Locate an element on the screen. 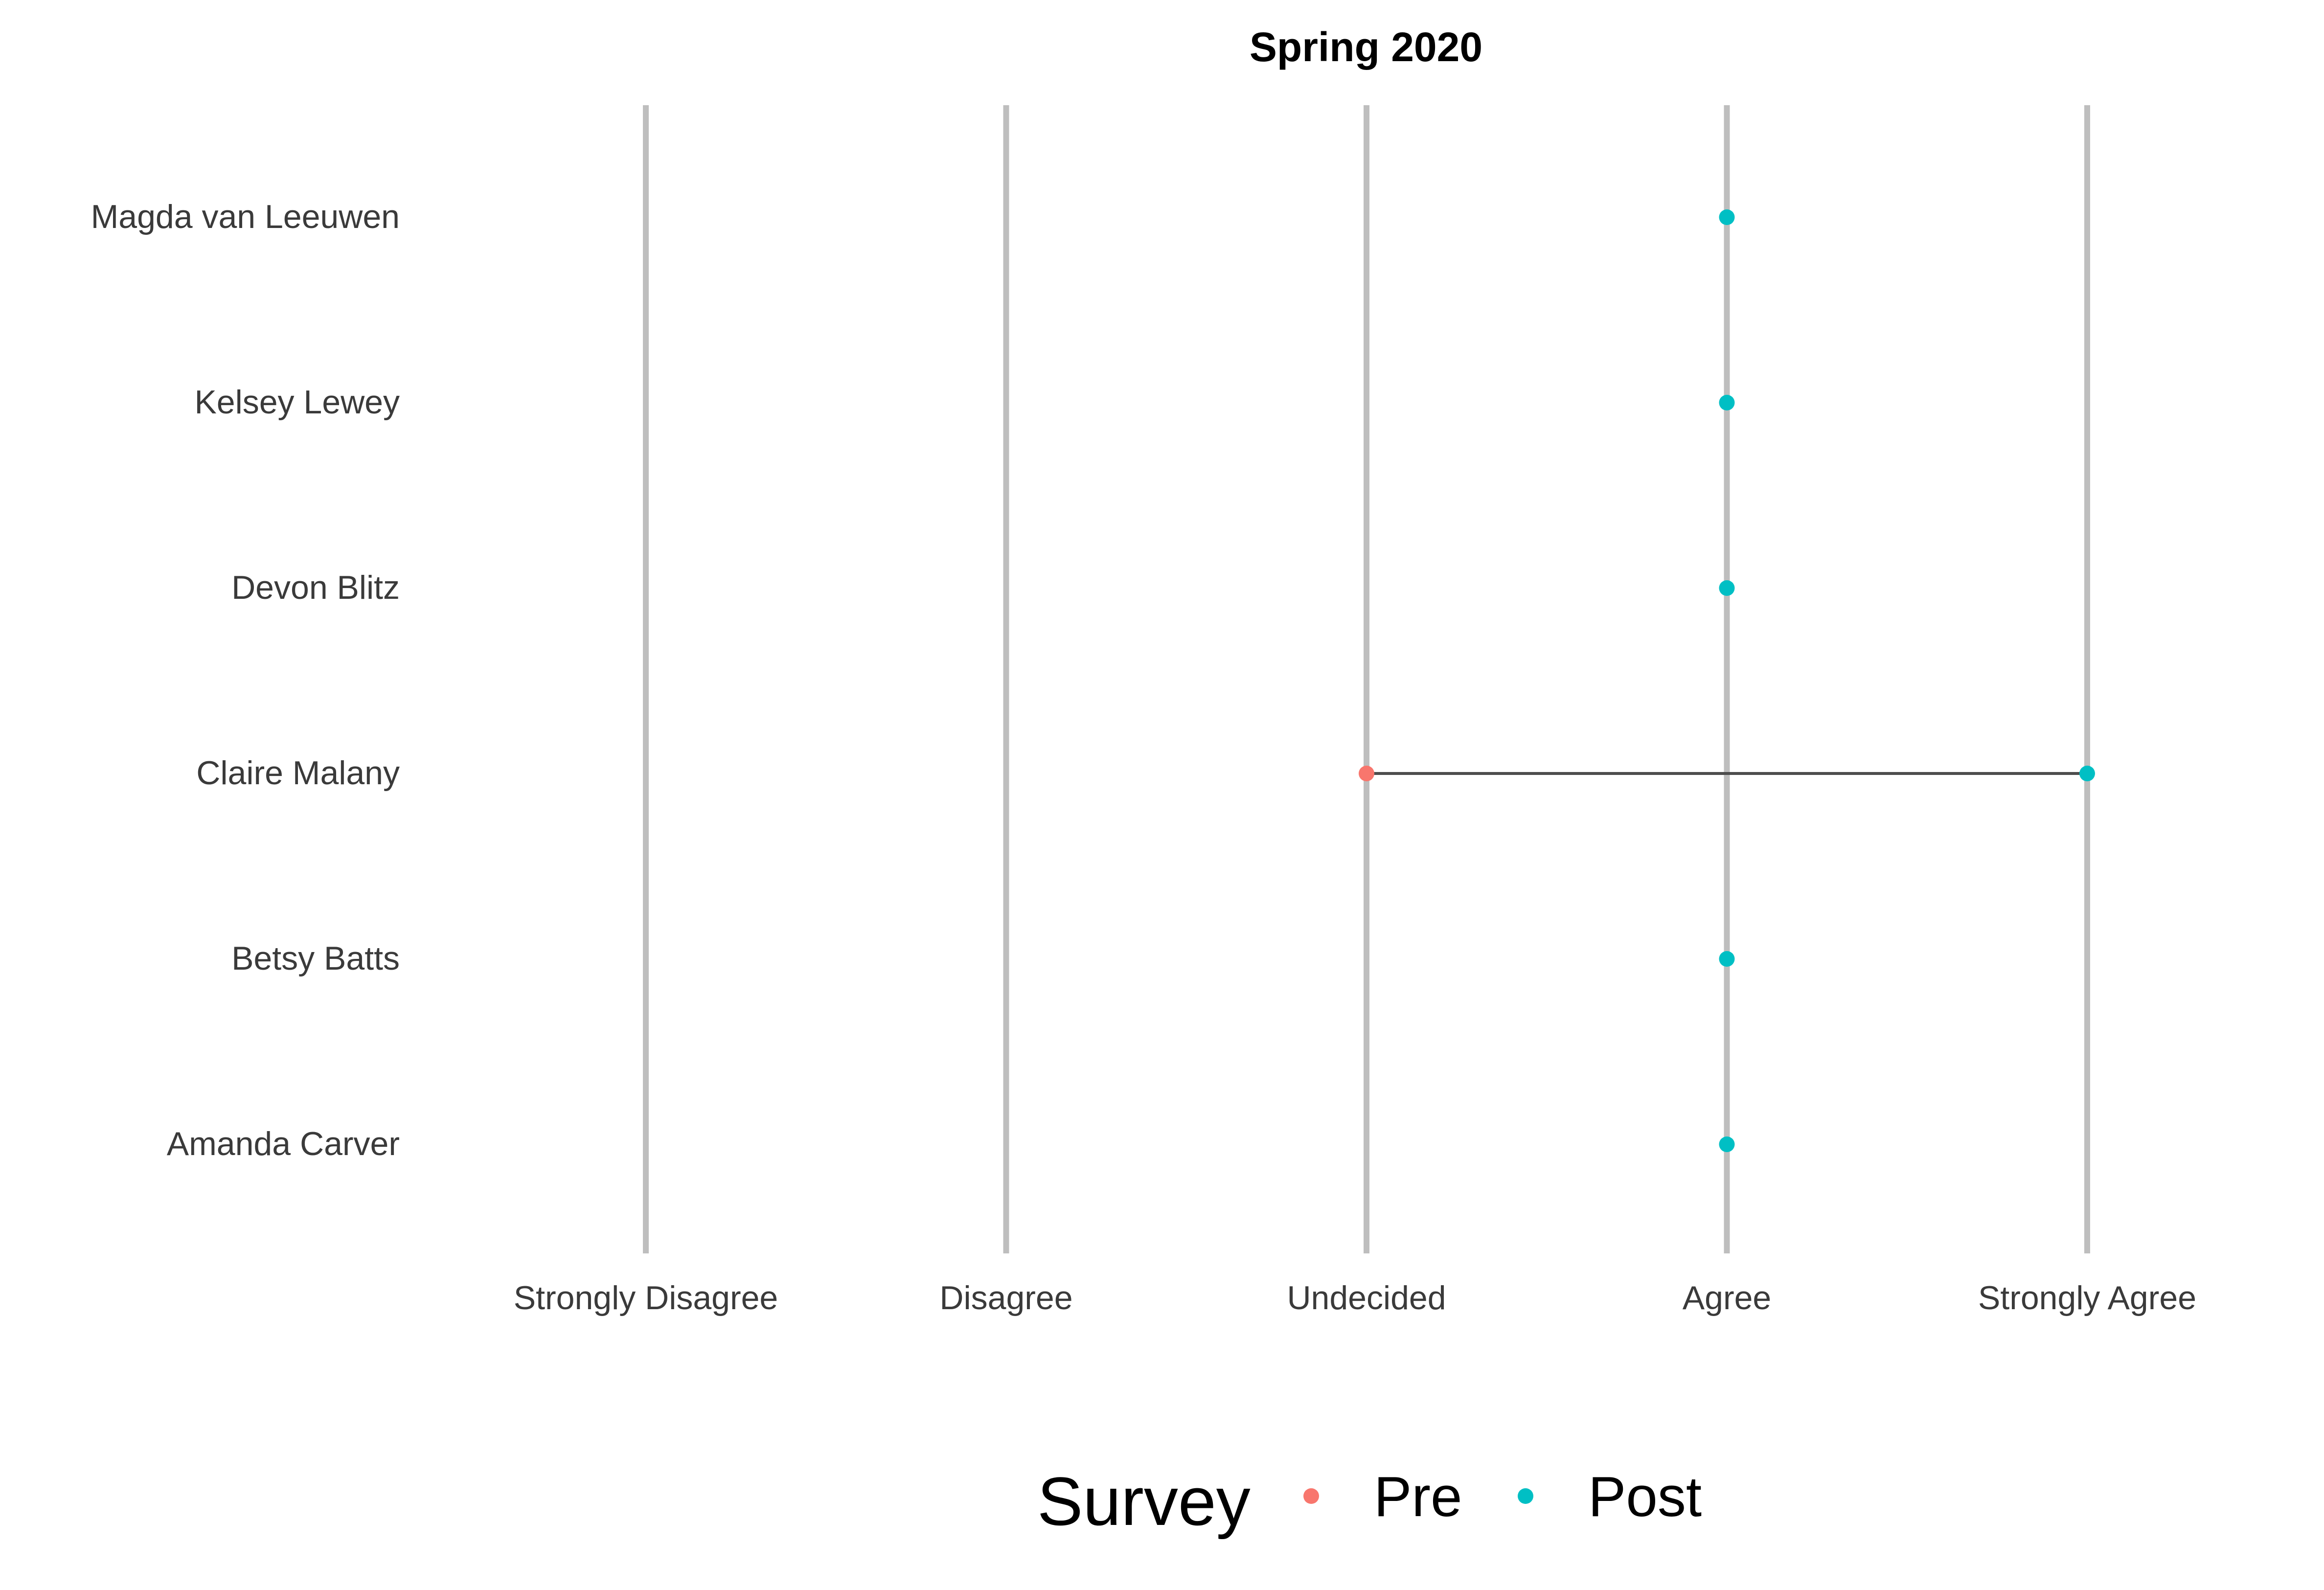 This screenshot has width=2324, height=1590. point-post-kelsey-lewey is located at coordinates (1727, 403).